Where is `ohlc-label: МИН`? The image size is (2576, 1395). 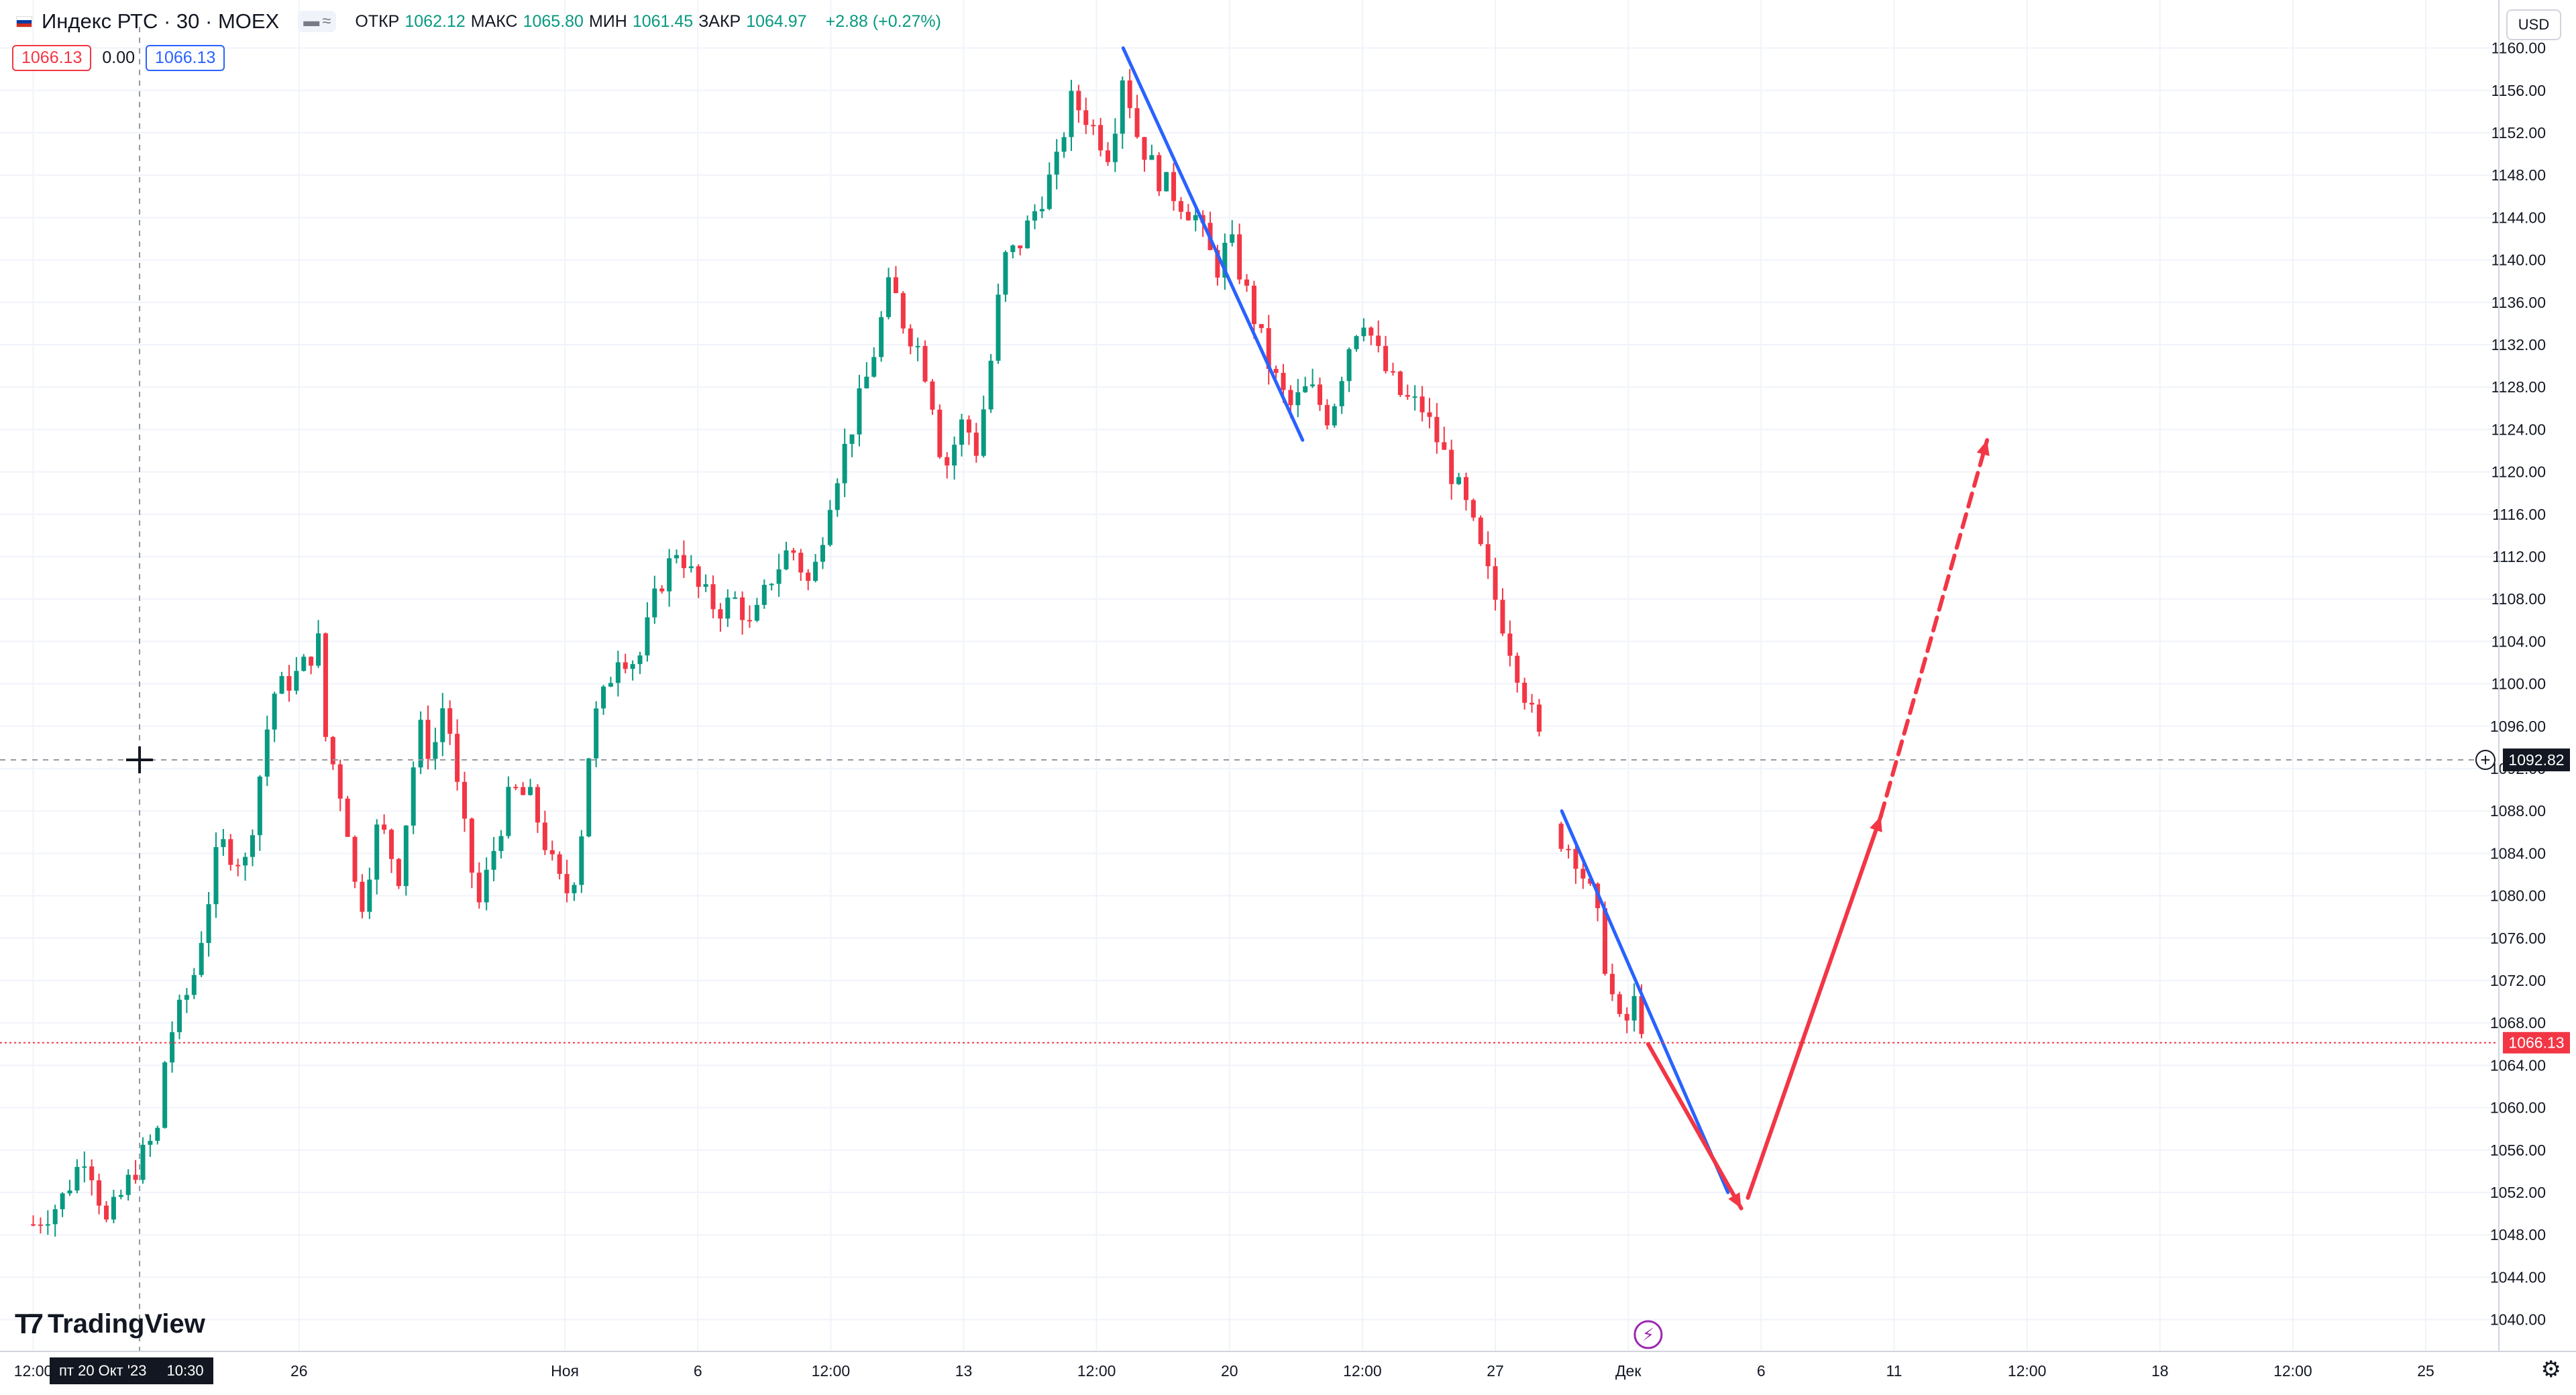
ohlc-label: МИН is located at coordinates (607, 21).